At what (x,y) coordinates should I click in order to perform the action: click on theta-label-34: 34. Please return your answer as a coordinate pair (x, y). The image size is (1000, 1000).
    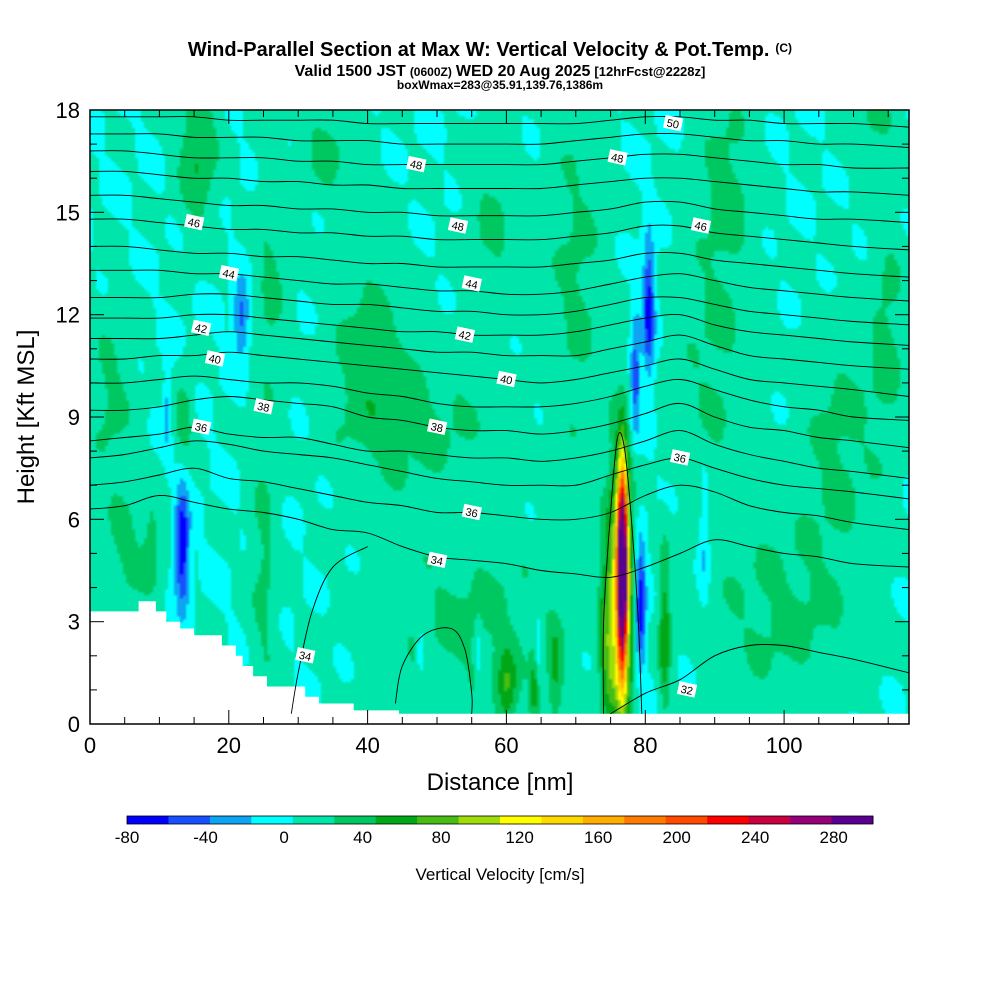
    Looking at the image, I should click on (437, 560).